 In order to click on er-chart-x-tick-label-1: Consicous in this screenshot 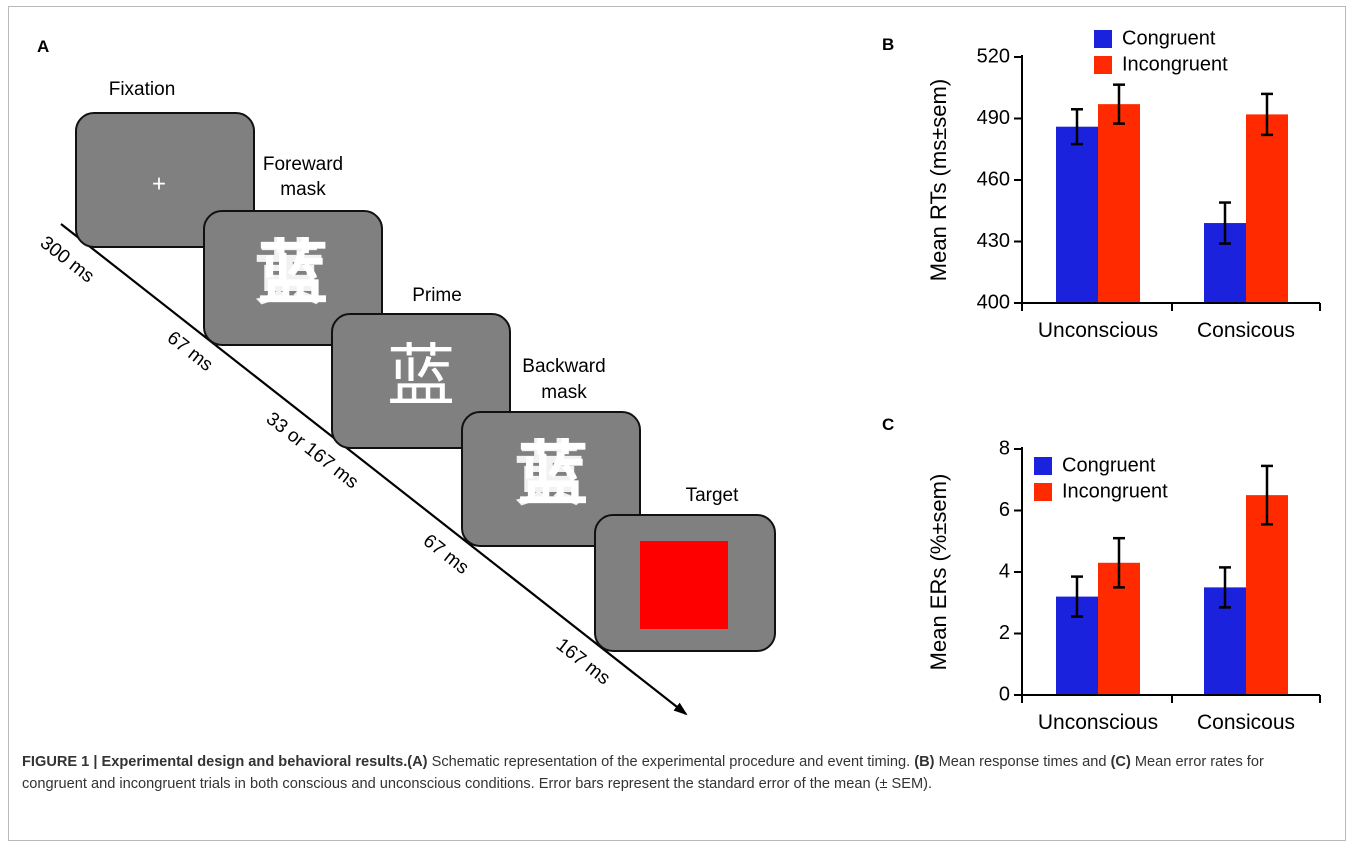, I will do `click(1246, 722)`.